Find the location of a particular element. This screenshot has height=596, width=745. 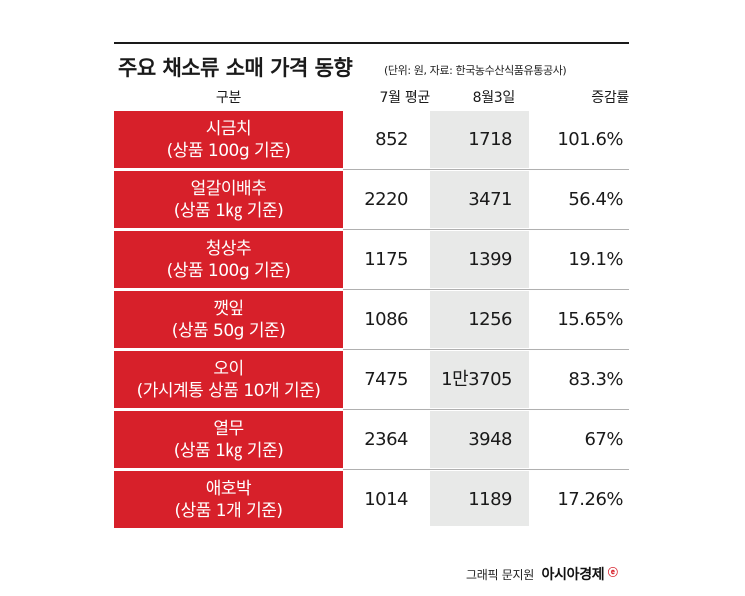

aug3-value: 1189 is located at coordinates (490, 499).